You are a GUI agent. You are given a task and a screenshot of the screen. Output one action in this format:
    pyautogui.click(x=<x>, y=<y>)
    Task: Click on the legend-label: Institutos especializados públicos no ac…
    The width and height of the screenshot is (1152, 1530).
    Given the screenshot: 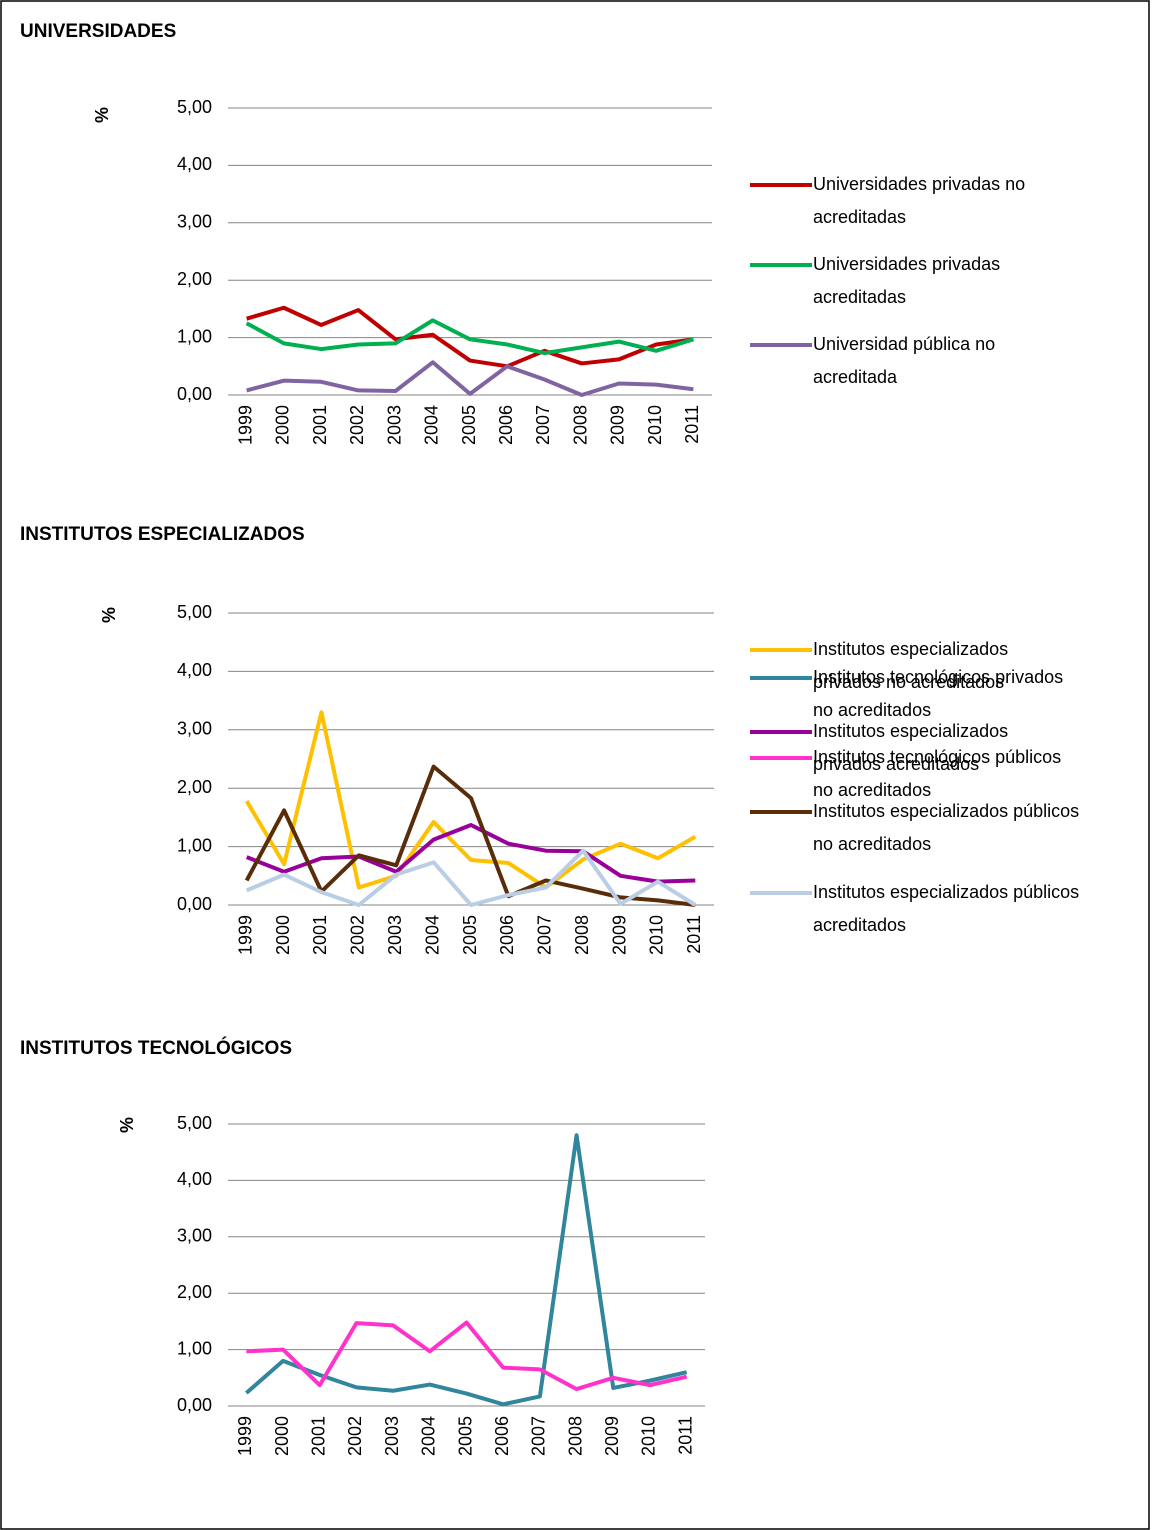 What is the action you would take?
    pyautogui.click(x=948, y=827)
    